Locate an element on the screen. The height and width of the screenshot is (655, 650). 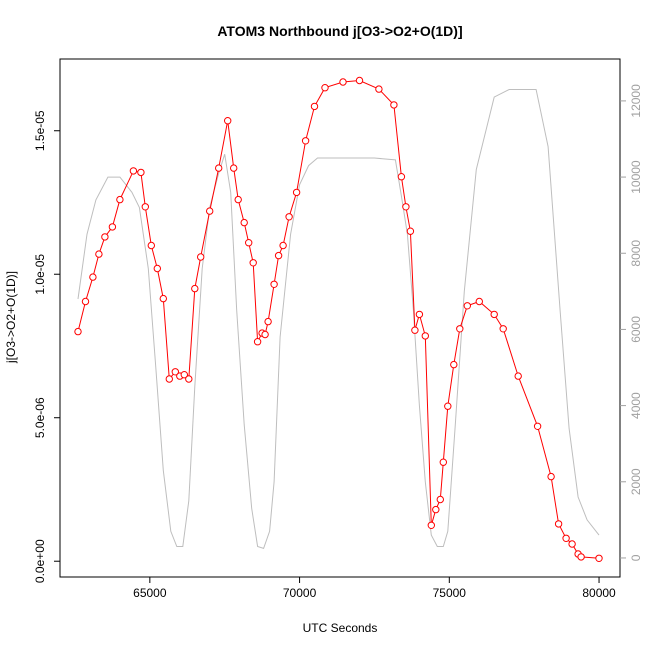
y2-tick-label: 6000 is located at coordinates (636, 329).